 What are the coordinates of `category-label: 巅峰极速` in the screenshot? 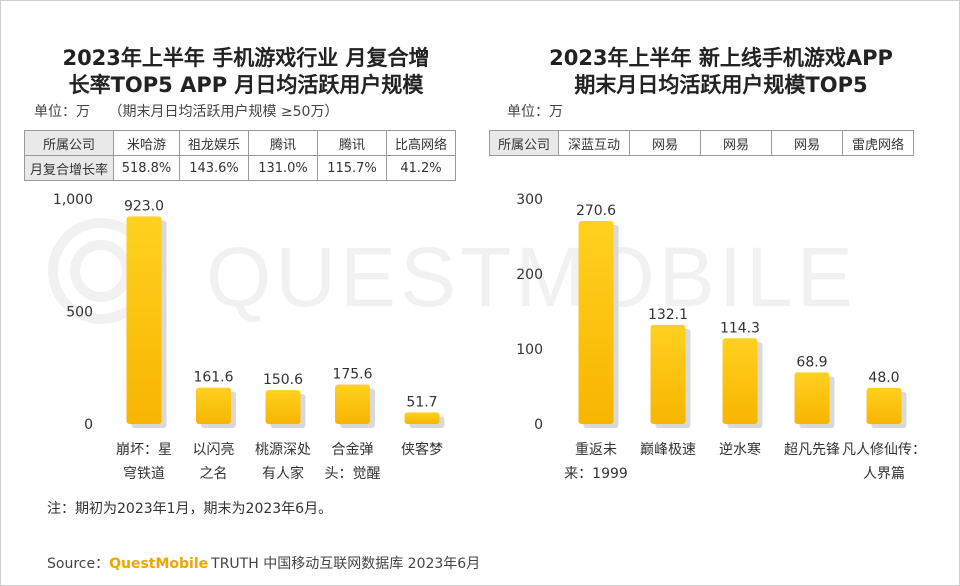 It's located at (668, 450).